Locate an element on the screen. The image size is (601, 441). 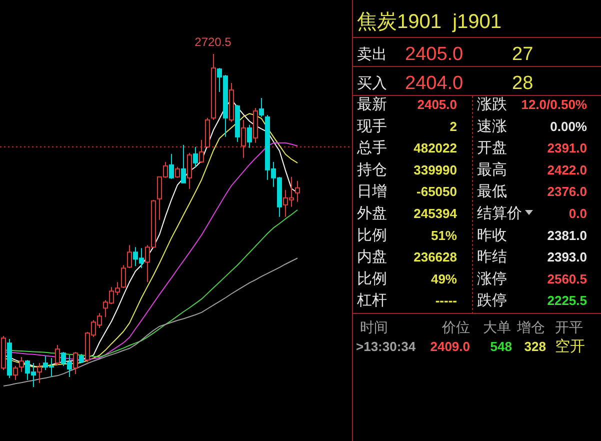
text: 昨结 is located at coordinates (492, 257).